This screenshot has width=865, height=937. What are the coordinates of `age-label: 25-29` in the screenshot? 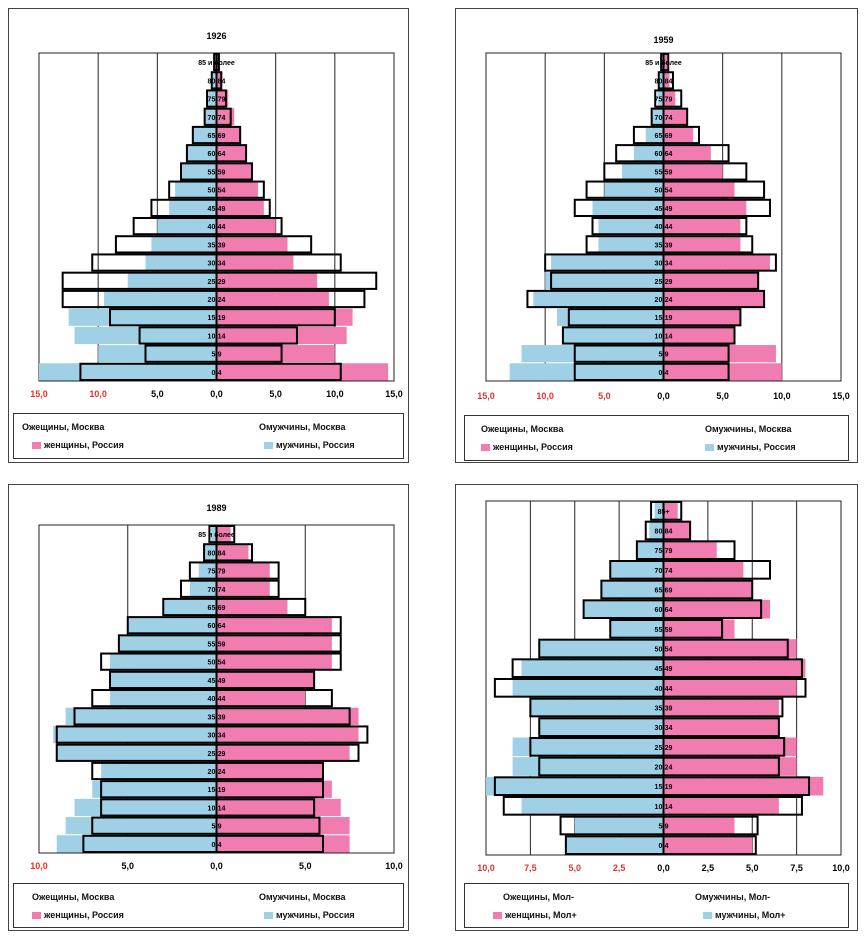 It's located at (217, 754).